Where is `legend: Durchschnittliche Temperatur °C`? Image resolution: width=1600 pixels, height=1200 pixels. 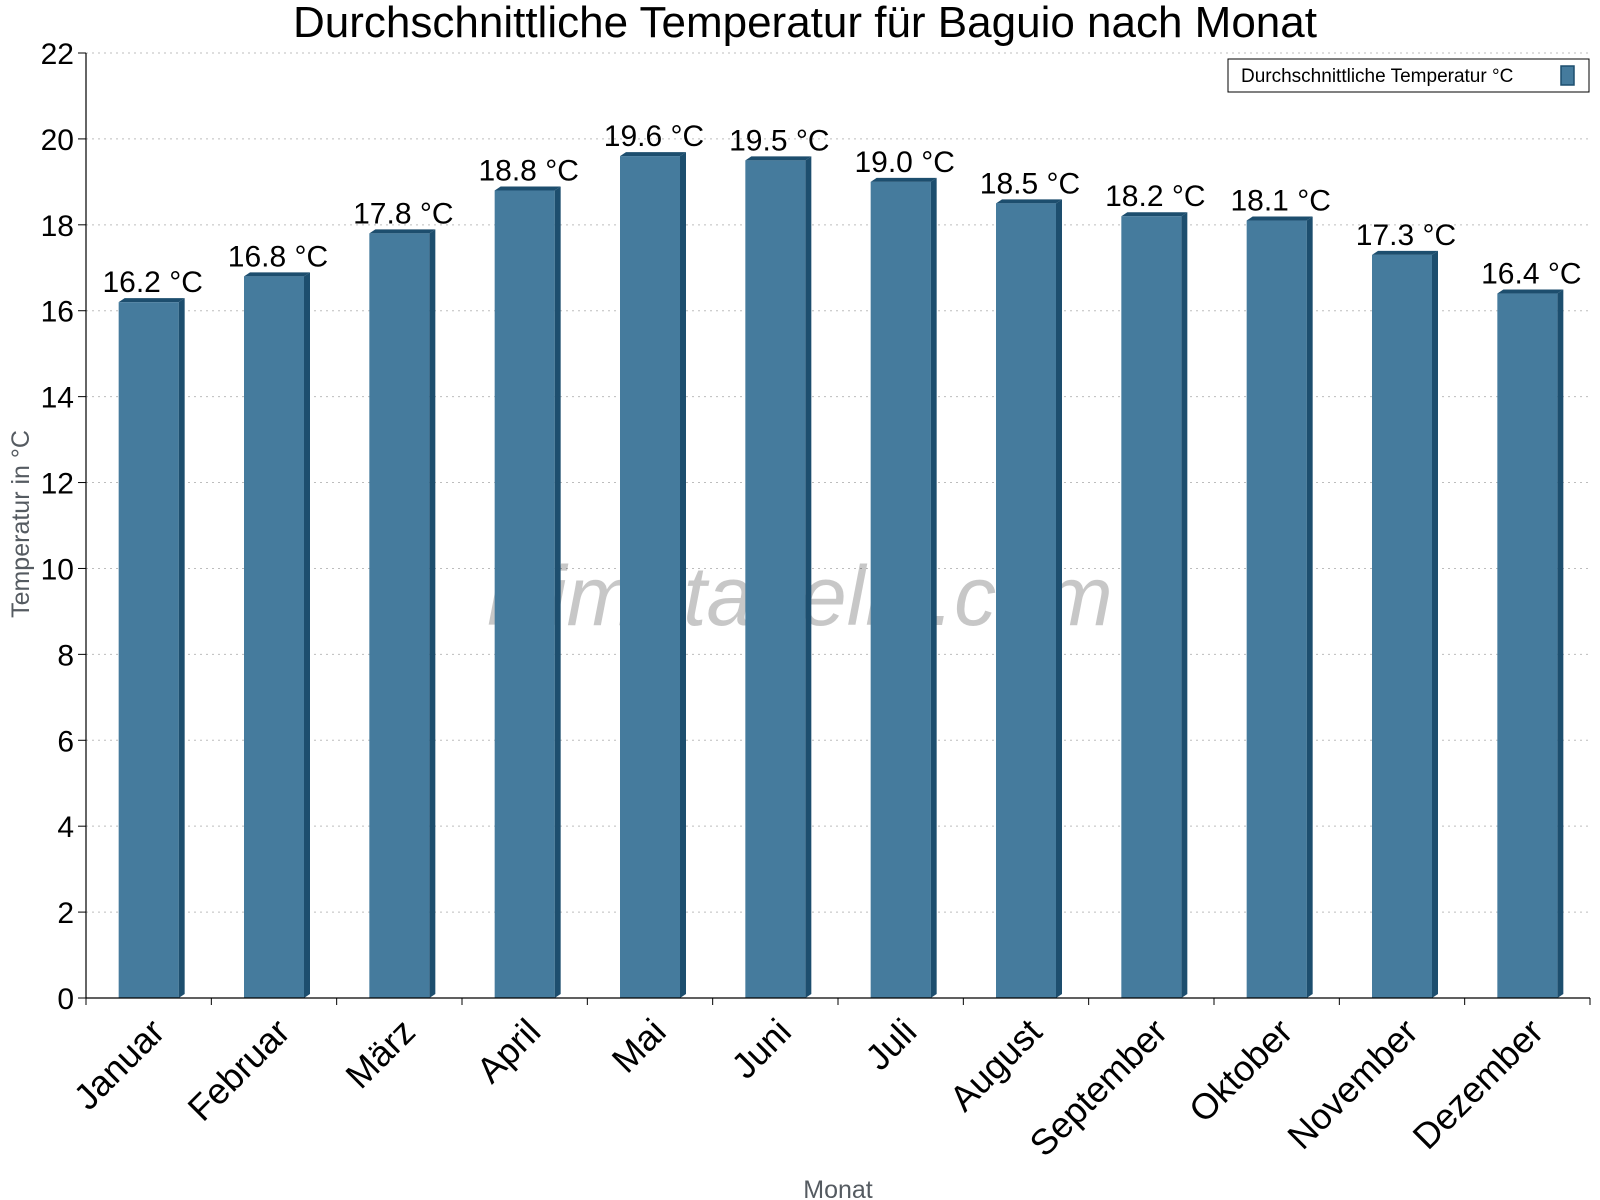 legend: Durchschnittliche Temperatur °C is located at coordinates (1408, 75).